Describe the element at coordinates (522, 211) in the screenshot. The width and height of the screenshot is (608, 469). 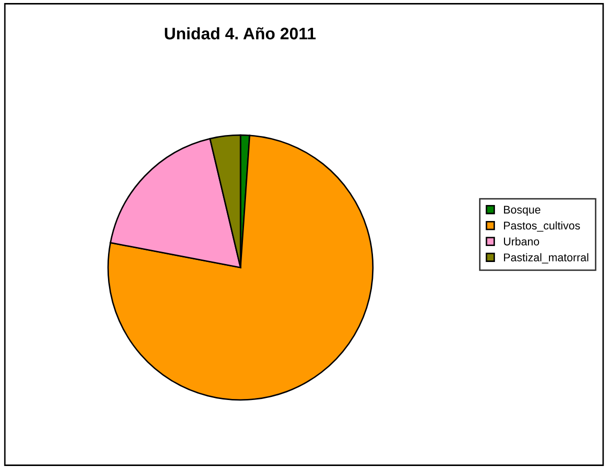
I see `legend-label: Bosque` at that location.